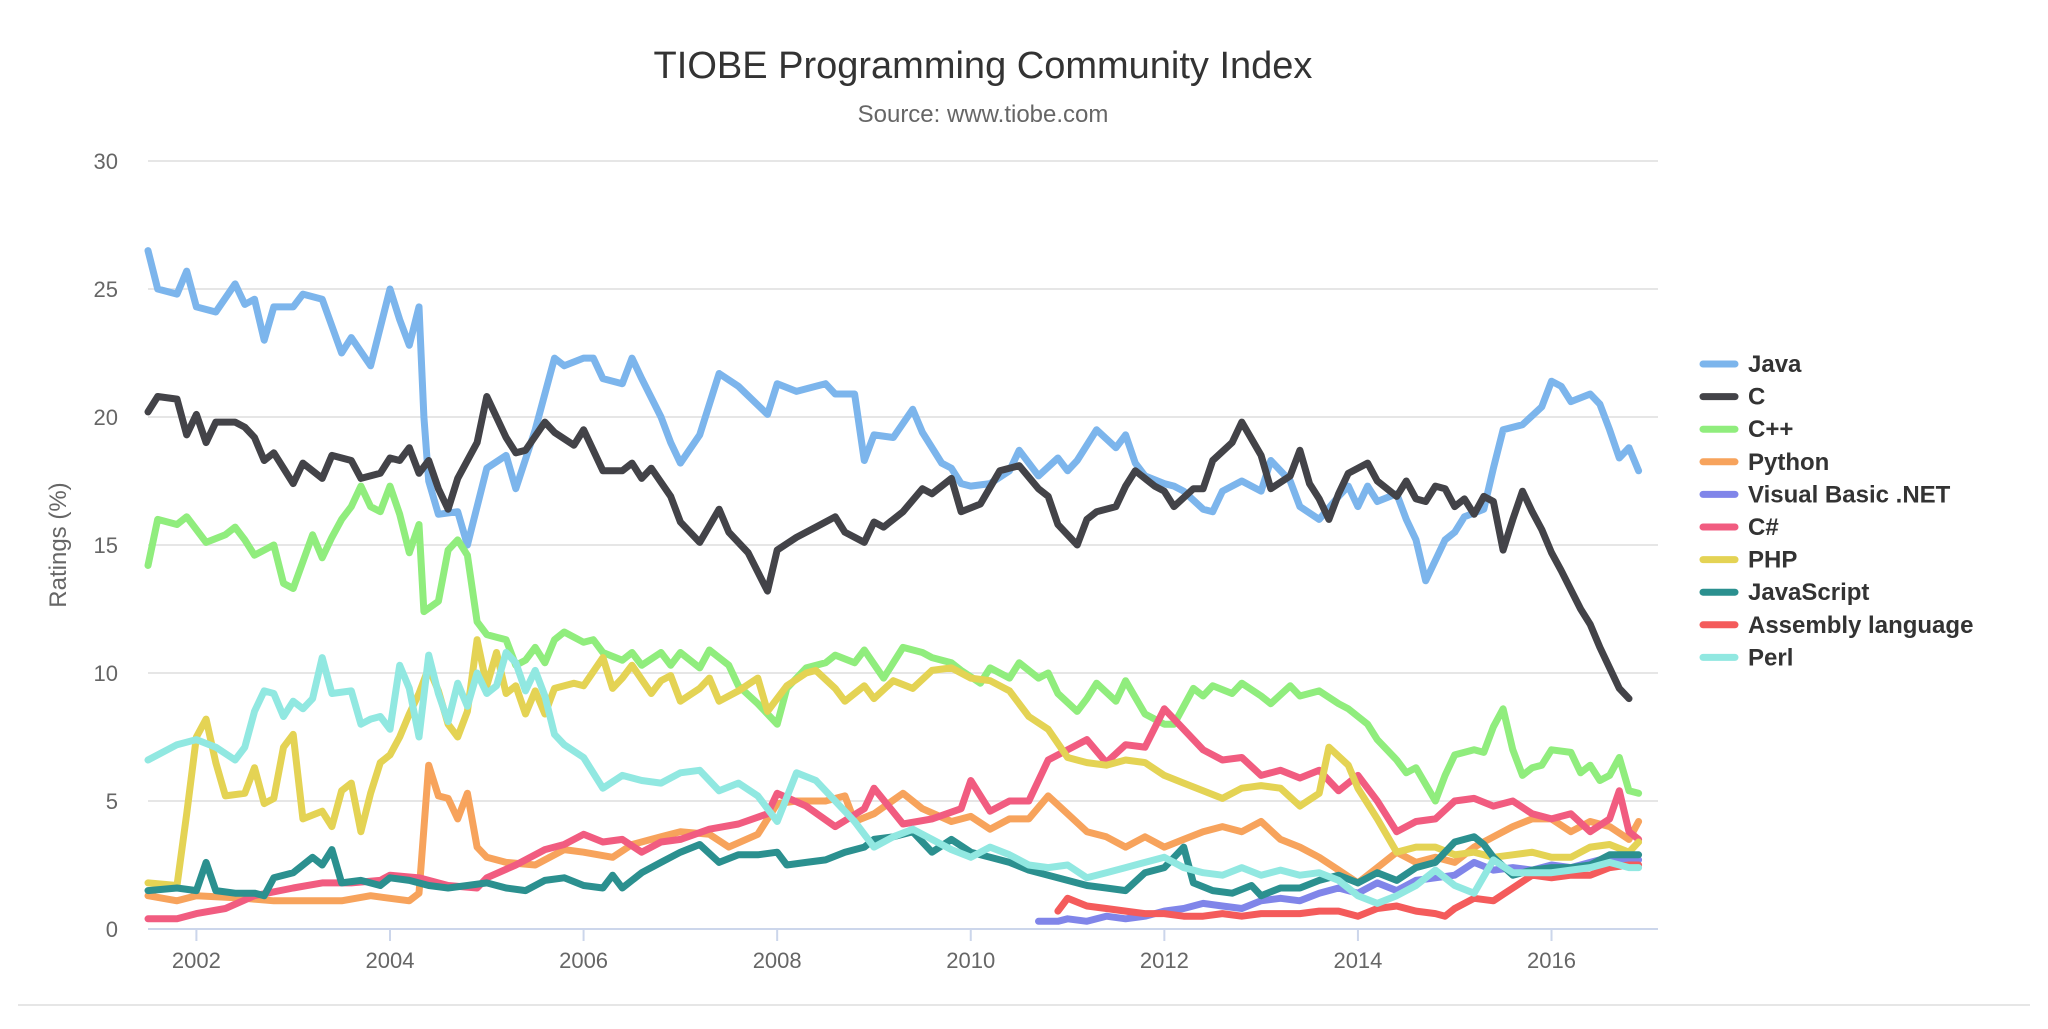 Image resolution: width=2048 pixels, height=1029 pixels. Describe the element at coordinates (874, 951) in the screenshot. I see `x-axis-ticks: 2002 2004 2006 2008 2010 2012 2014 2016` at that location.